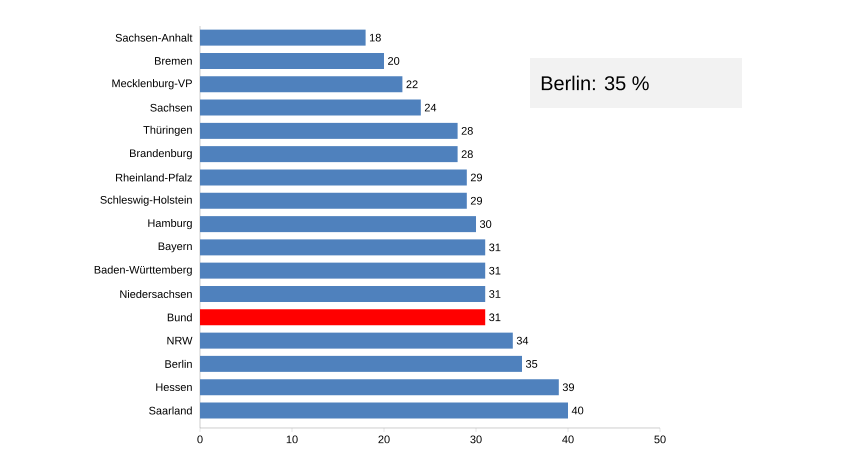 The width and height of the screenshot is (859, 466). Describe the element at coordinates (486, 224) in the screenshot. I see `data-label: 30` at that location.